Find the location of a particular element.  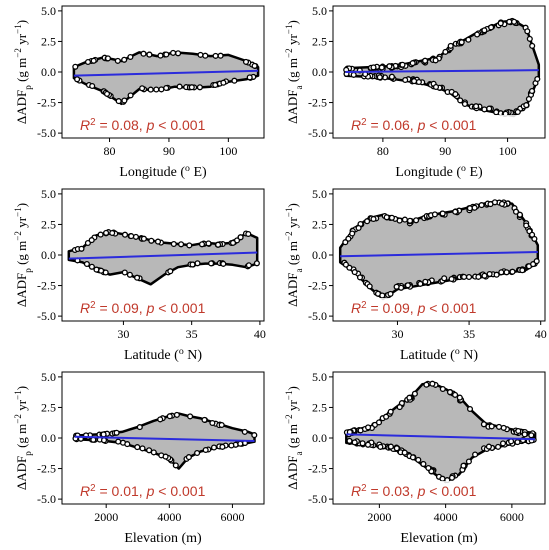

x-tick-label: 6000 is located at coordinates (512, 517).